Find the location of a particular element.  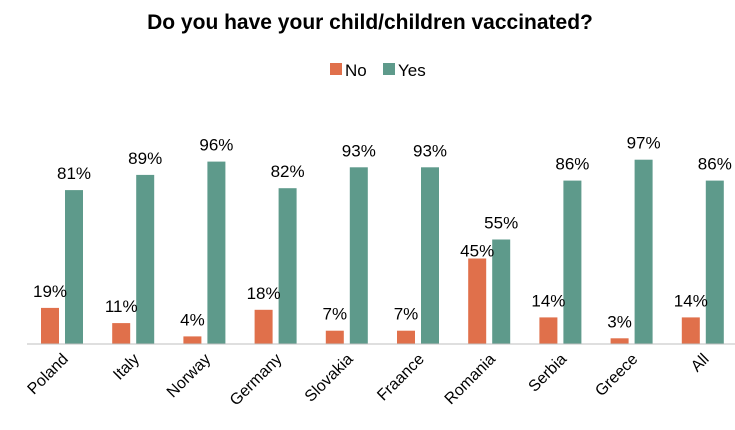

data-label-no-romania: 45% is located at coordinates (477, 251).